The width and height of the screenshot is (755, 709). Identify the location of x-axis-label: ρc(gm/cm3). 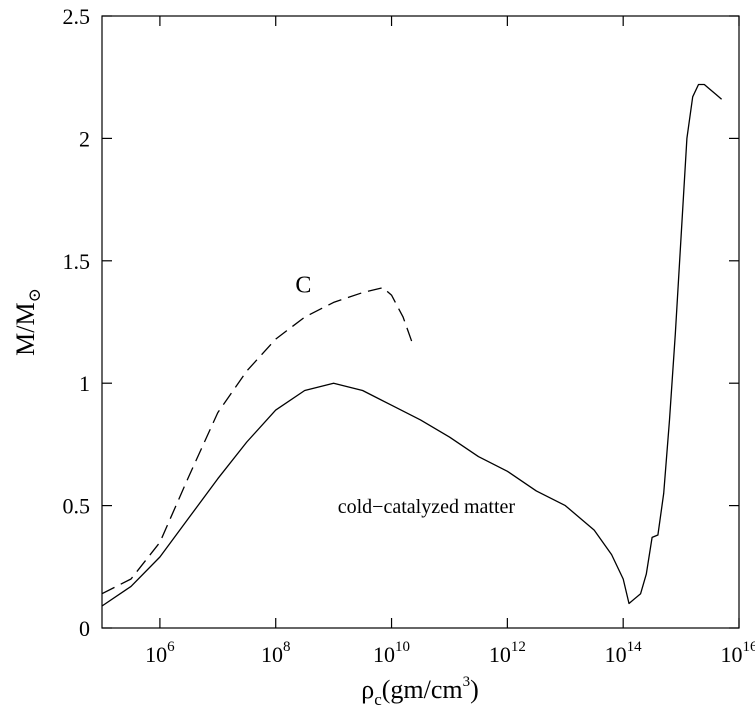
(420, 691).